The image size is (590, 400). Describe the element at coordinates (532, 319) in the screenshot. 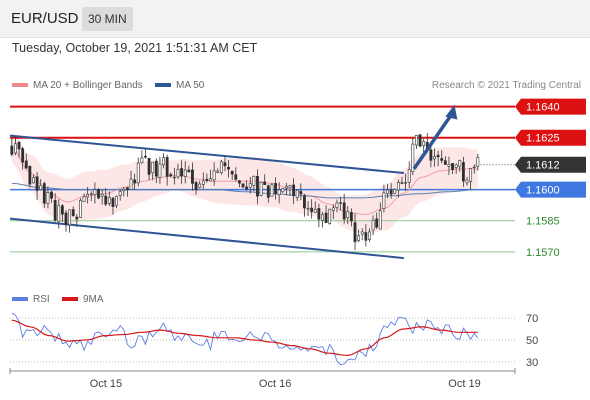

I see `rsi-tick-label: 70` at that location.